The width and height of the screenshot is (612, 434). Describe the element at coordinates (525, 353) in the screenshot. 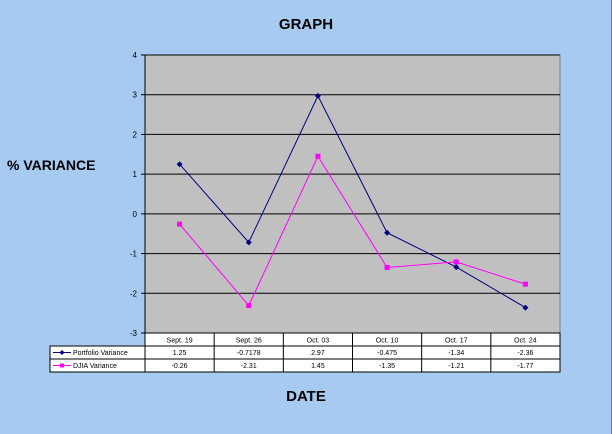

I see `table-cell: -2.36` at that location.